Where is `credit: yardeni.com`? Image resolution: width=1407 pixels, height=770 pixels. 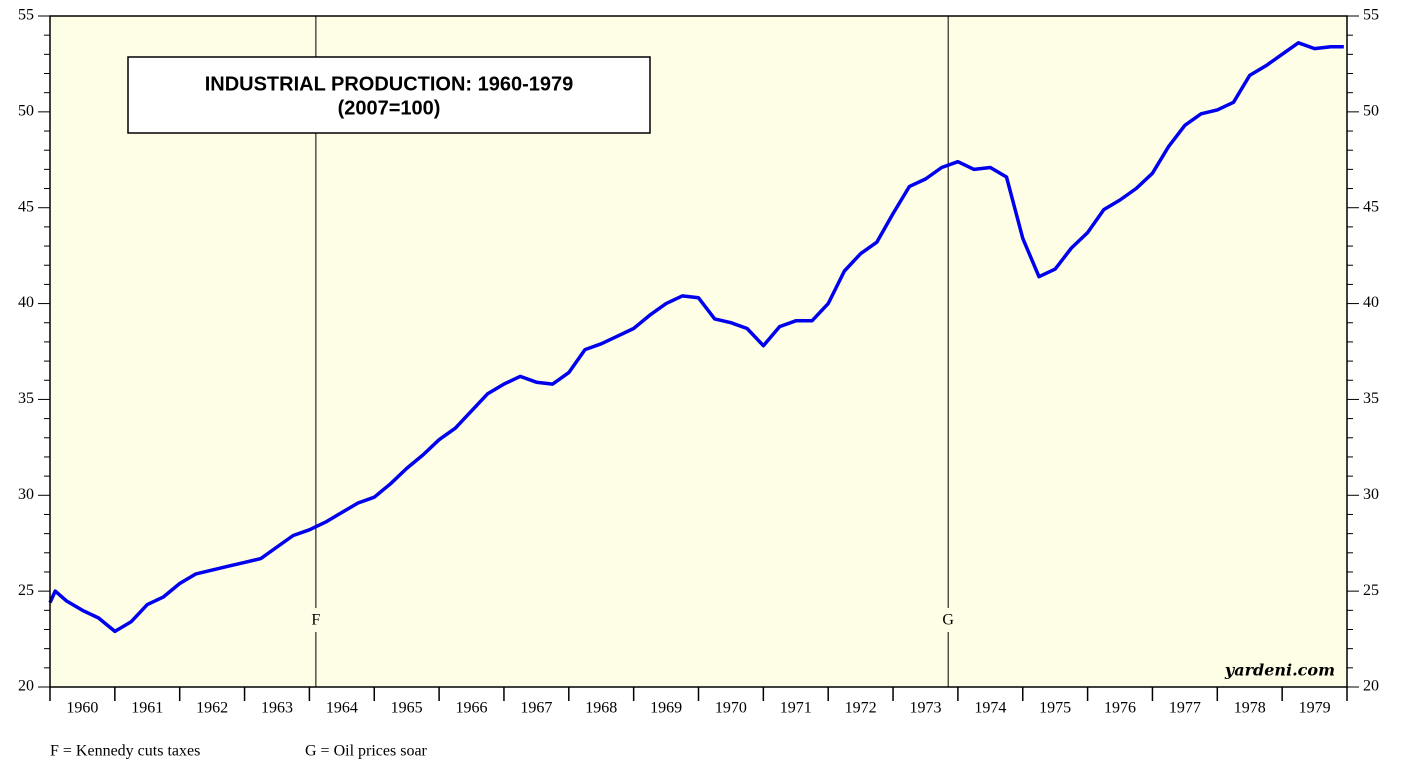
credit: yardeni.com is located at coordinates (1279, 670).